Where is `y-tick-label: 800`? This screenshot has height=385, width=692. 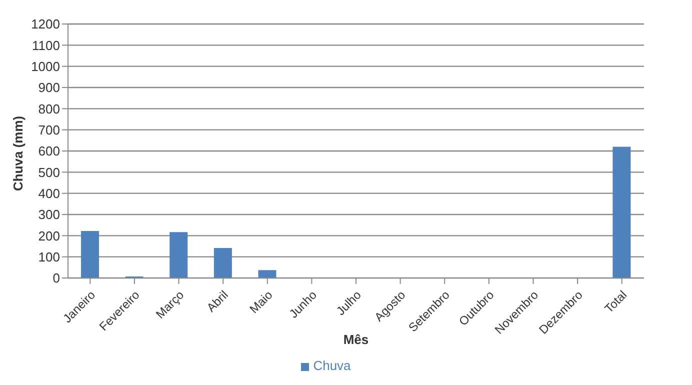
y-tick-label: 800 is located at coordinates (49, 108).